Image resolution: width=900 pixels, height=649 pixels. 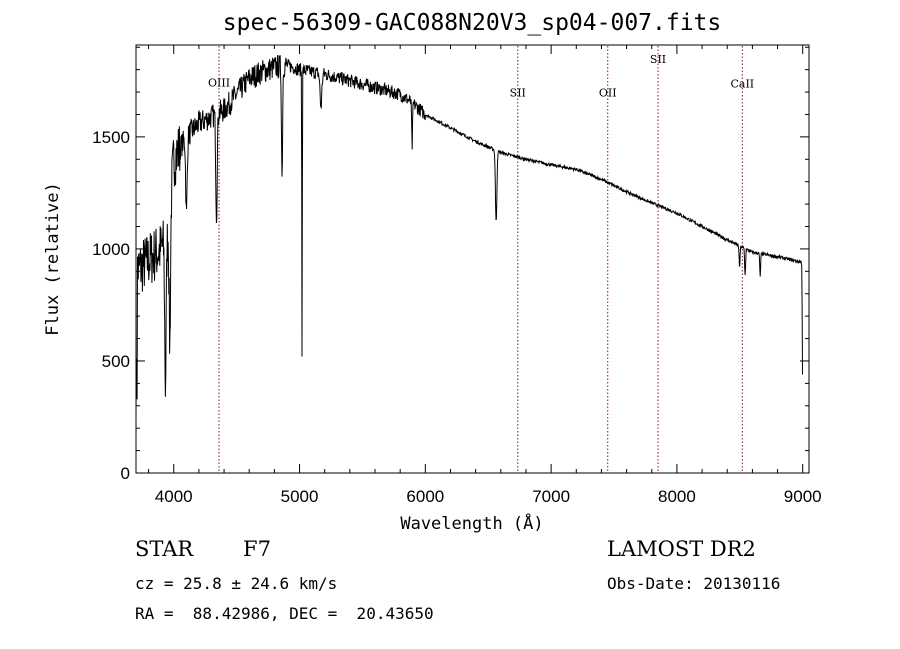 What do you see at coordinates (53, 259) in the screenshot?
I see `y-axis-label: Flux (relative)` at bounding box center [53, 259].